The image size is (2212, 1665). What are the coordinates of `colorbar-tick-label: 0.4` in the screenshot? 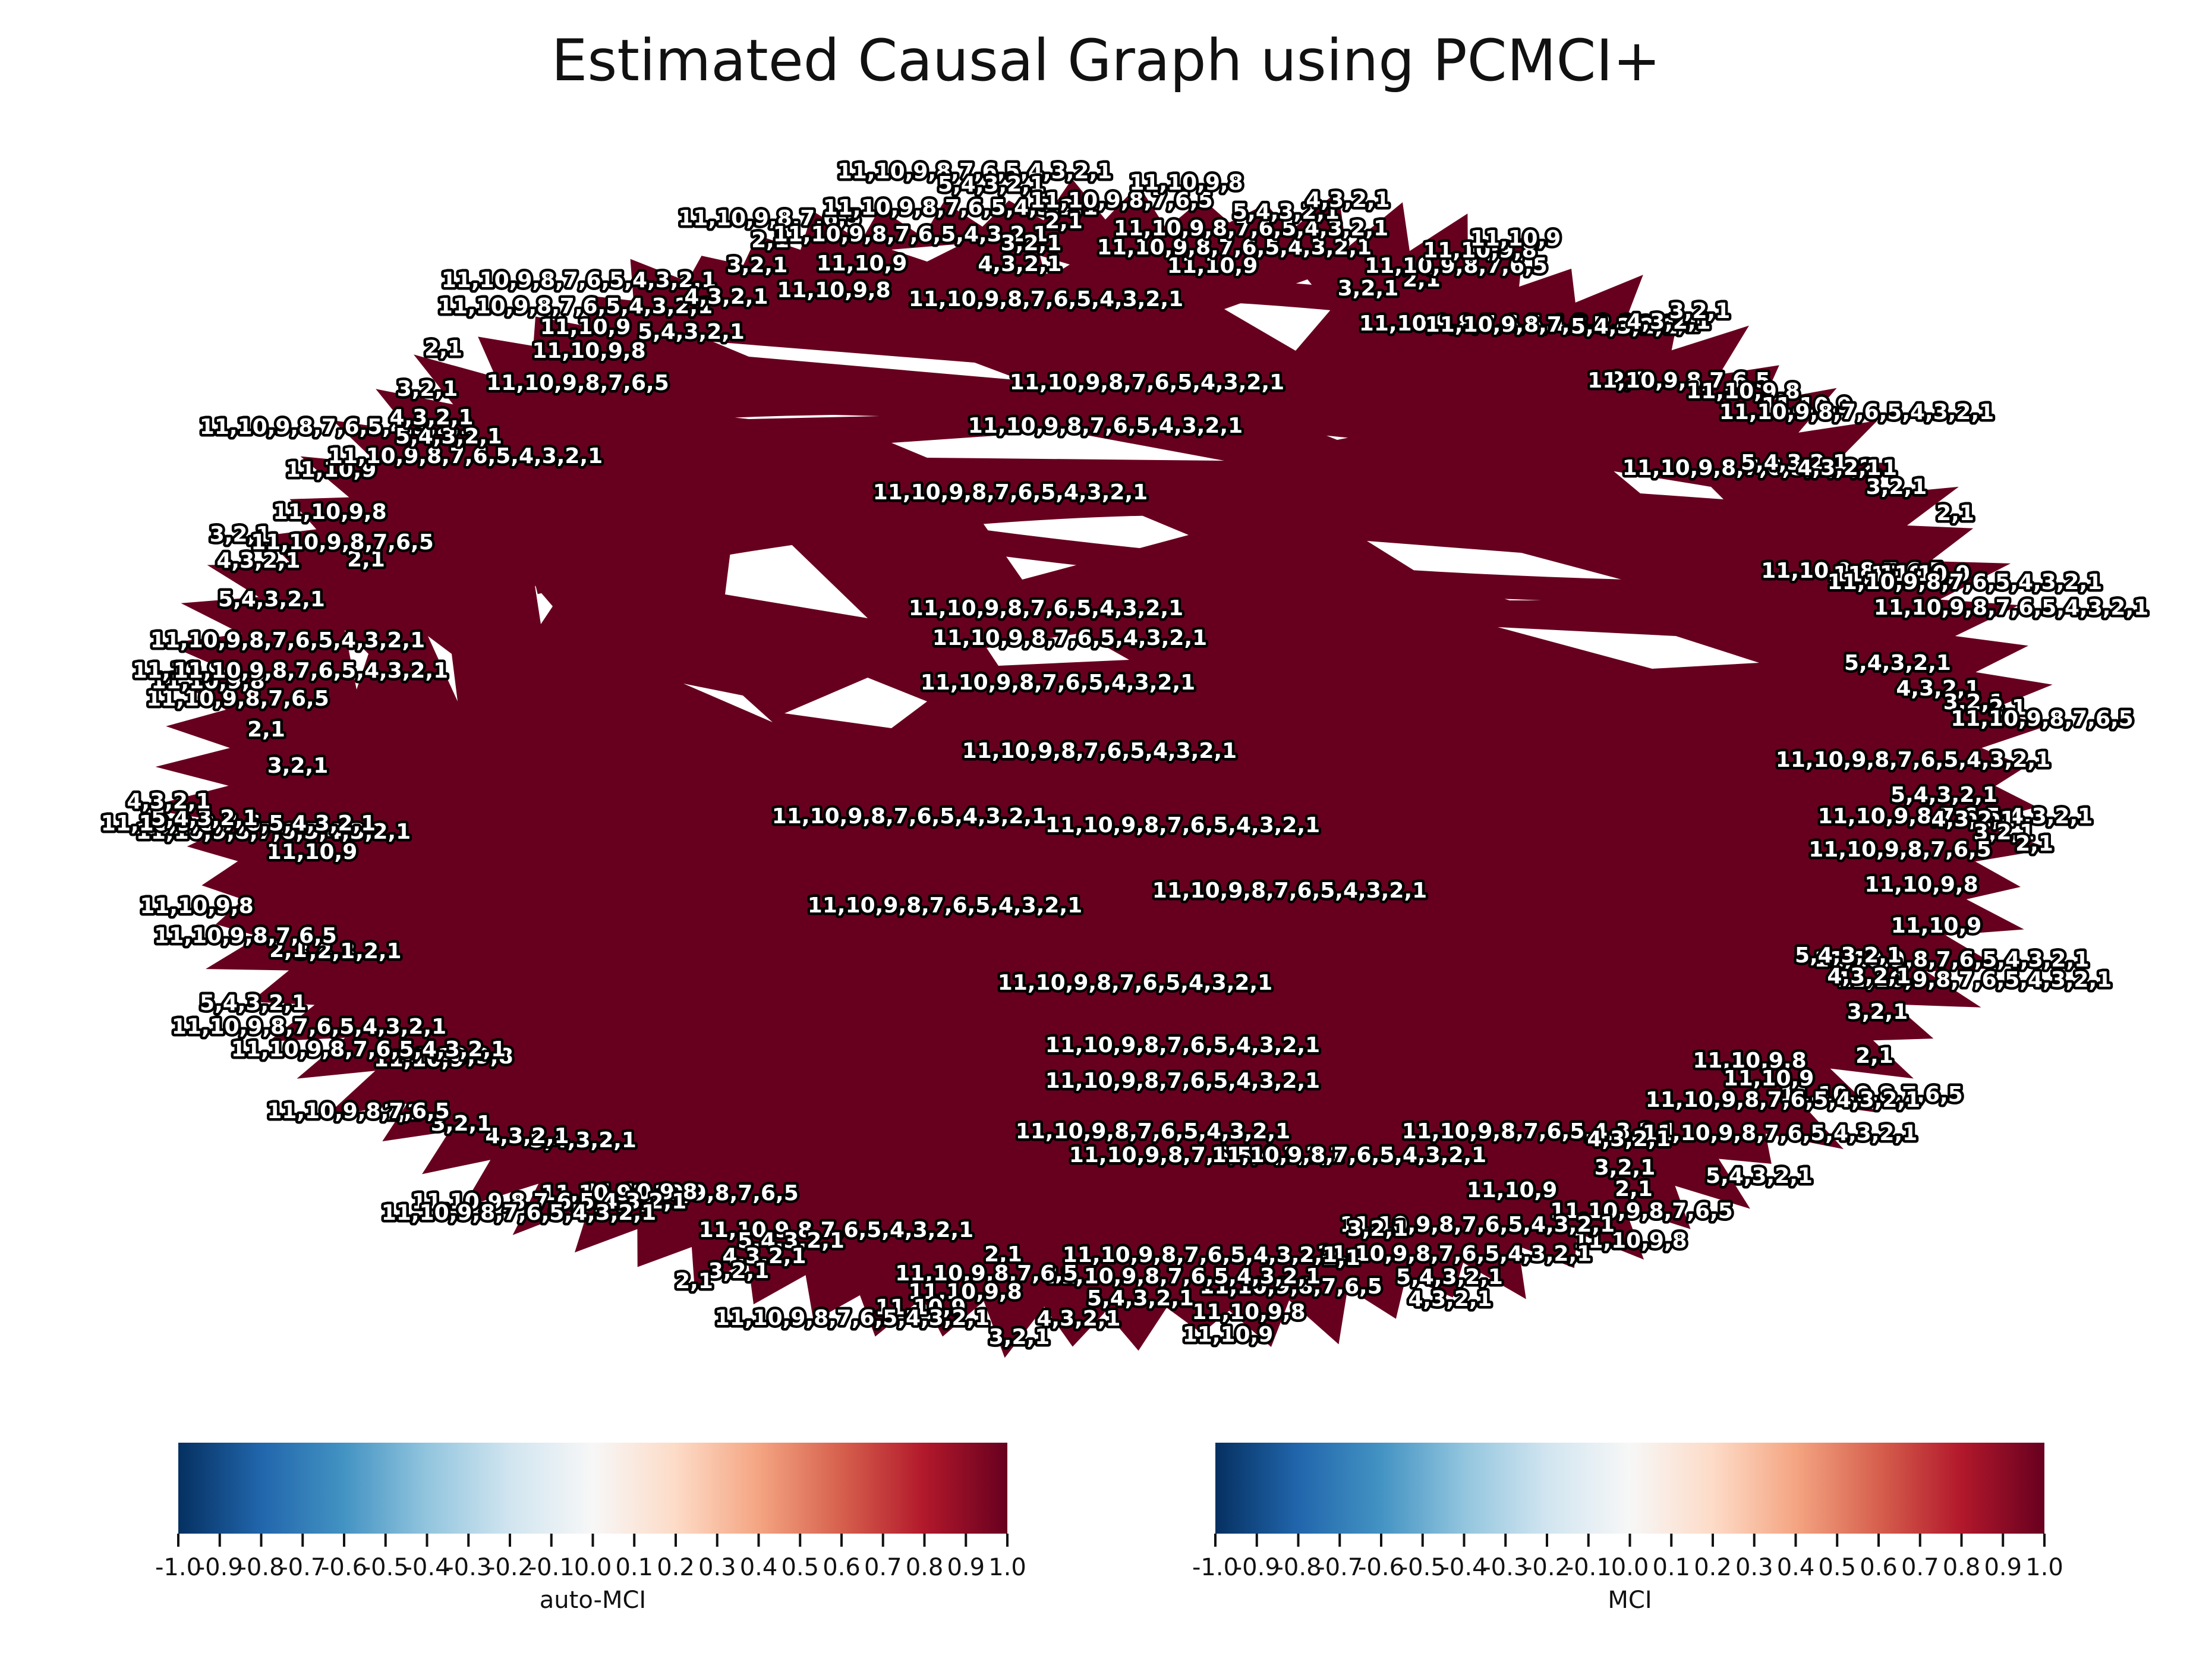 It's located at (759, 1567).